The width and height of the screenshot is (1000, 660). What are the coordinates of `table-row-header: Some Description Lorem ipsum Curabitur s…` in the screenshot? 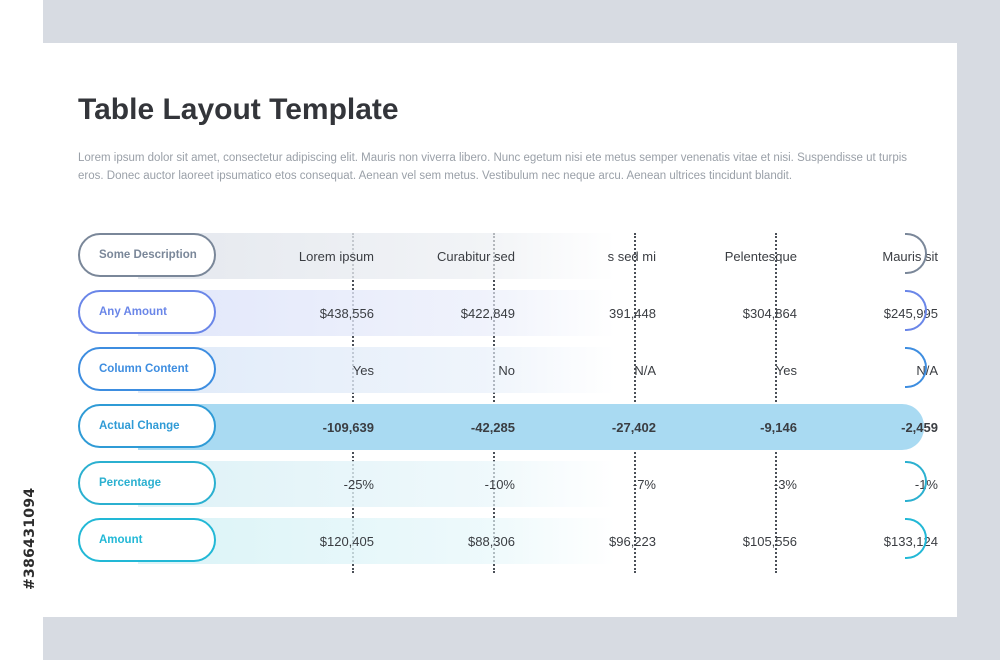 It's located at (508, 256).